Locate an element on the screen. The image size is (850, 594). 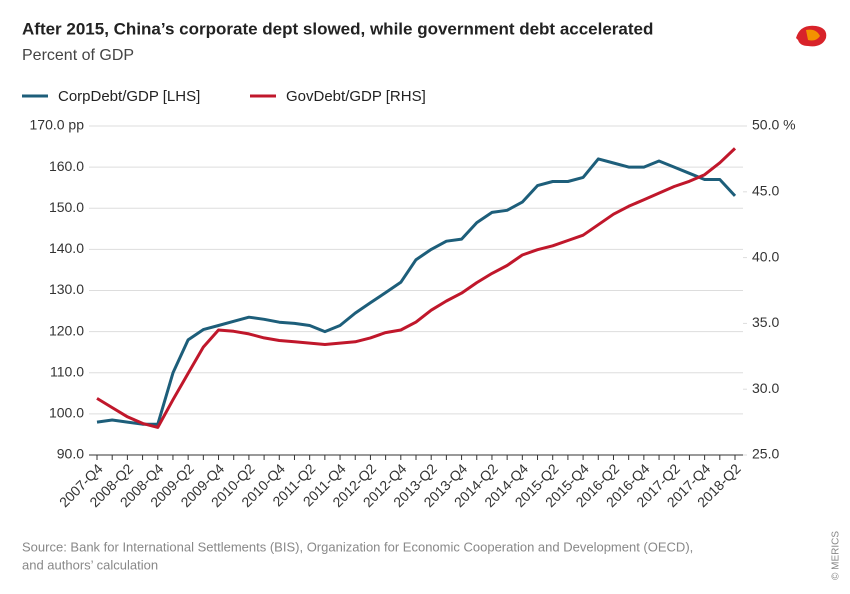
logo is located at coordinates (811, 36).